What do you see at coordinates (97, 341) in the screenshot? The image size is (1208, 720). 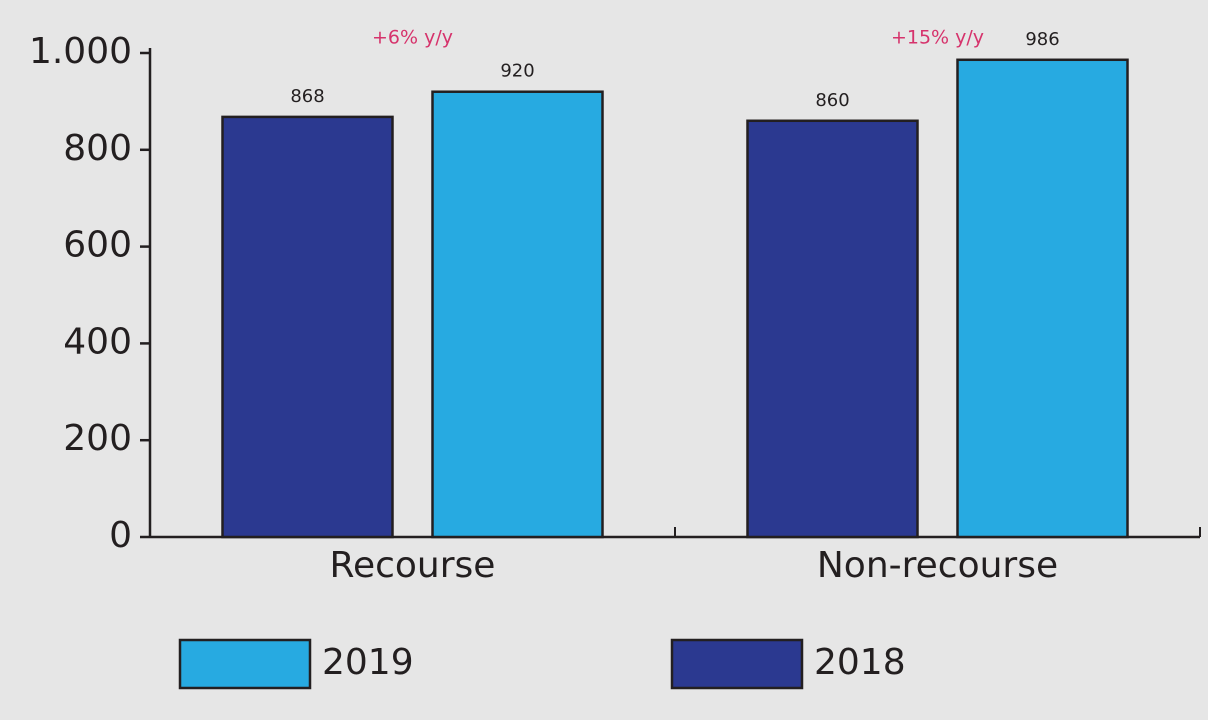 I see `y-tick-label: 400` at bounding box center [97, 341].